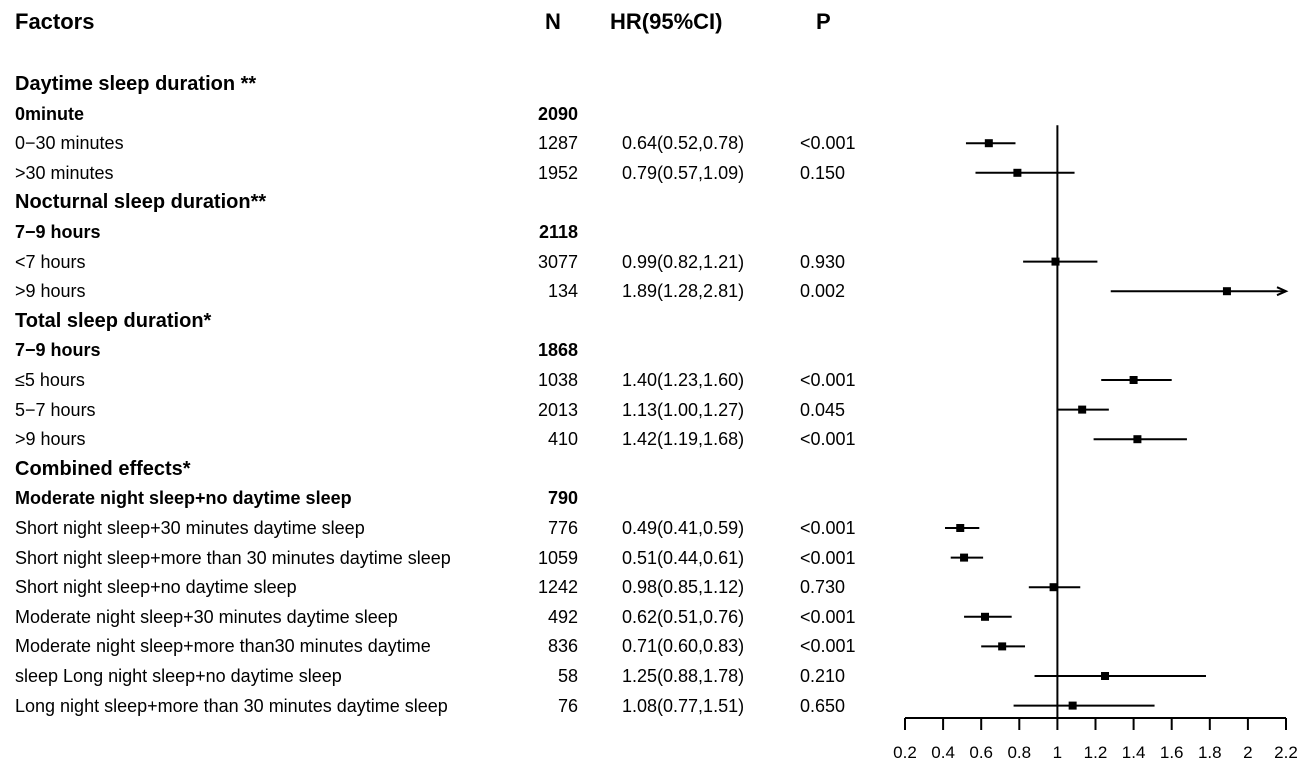 The image size is (1305, 764). I want to click on factor-label: Nocturnal sleep duration**, so click(141, 202).